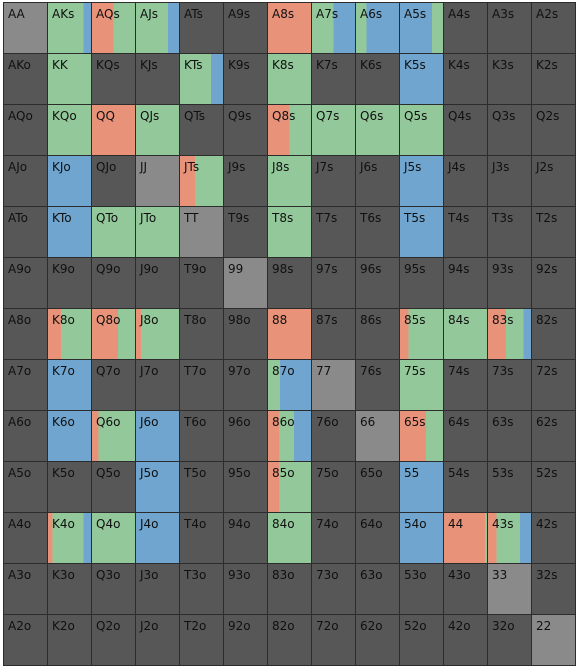 The image size is (577, 667). What do you see at coordinates (290, 79) in the screenshot?
I see `hand-cell-k8s: K8s` at bounding box center [290, 79].